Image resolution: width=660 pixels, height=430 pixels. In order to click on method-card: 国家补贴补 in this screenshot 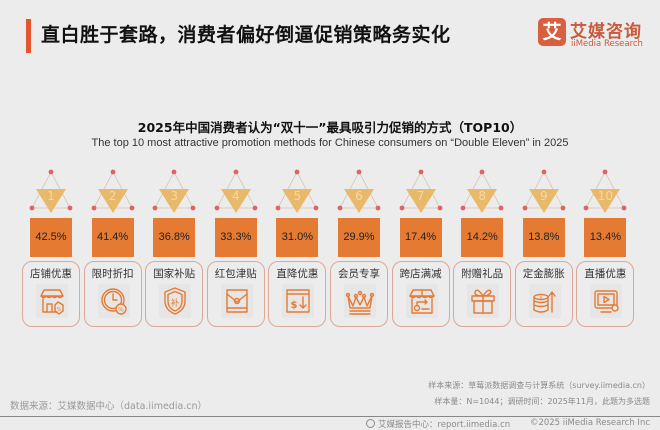, I will do `click(174, 294)`.